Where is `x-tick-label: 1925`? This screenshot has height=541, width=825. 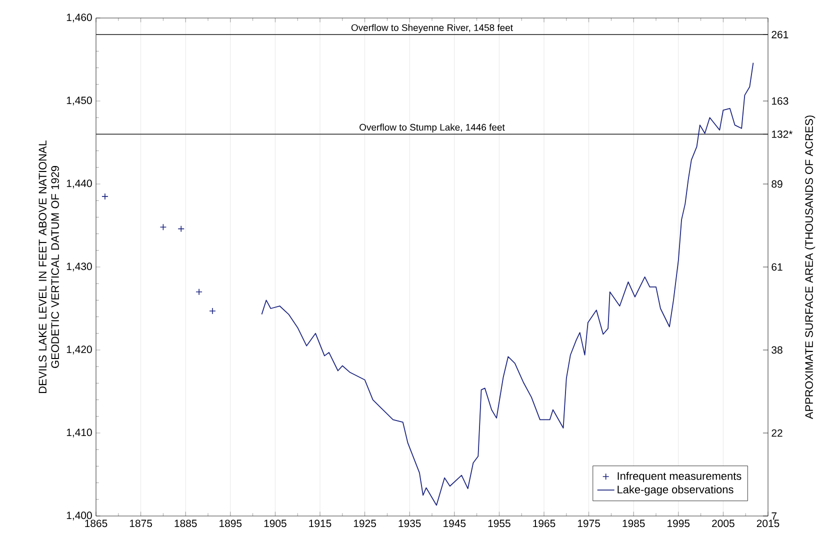 x-tick-label: 1925 is located at coordinates (365, 524).